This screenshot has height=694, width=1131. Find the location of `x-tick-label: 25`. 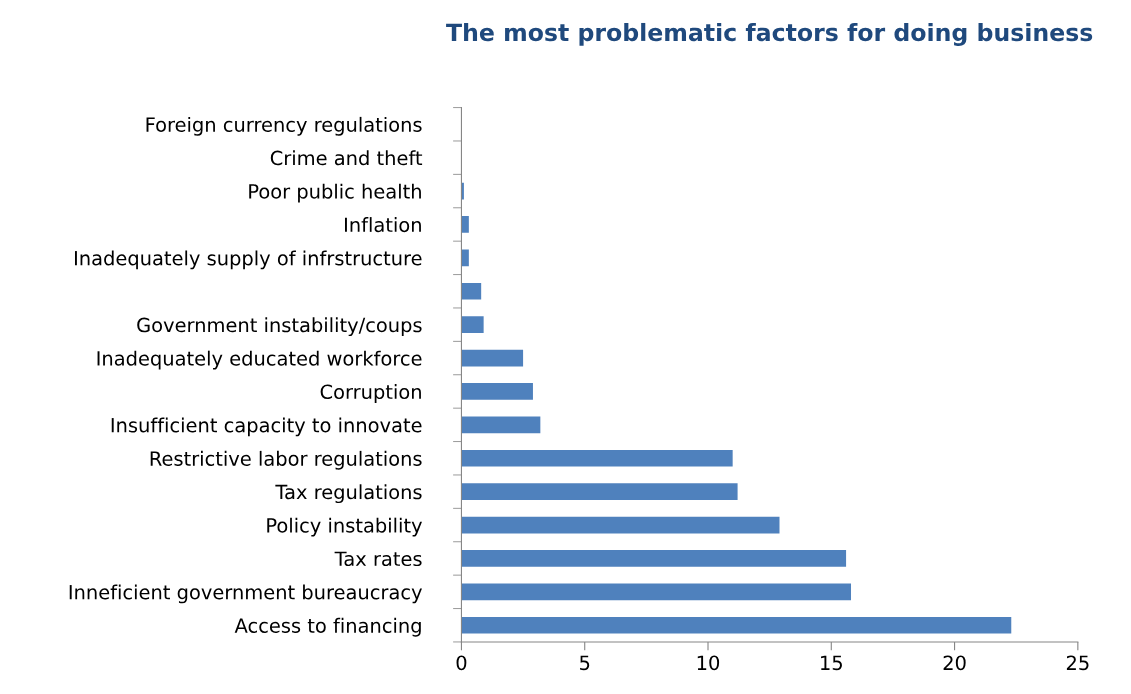

x-tick-label: 25 is located at coordinates (1077, 663).